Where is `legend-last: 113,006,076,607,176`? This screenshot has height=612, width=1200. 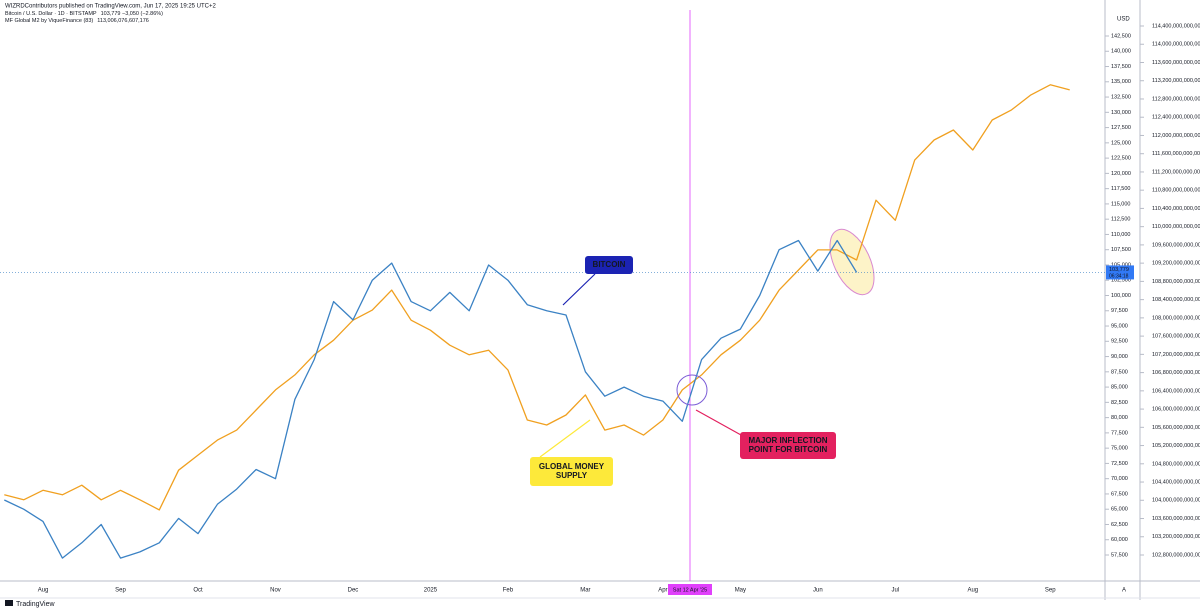 legend-last: 113,006,076,607,176 is located at coordinates (123, 21).